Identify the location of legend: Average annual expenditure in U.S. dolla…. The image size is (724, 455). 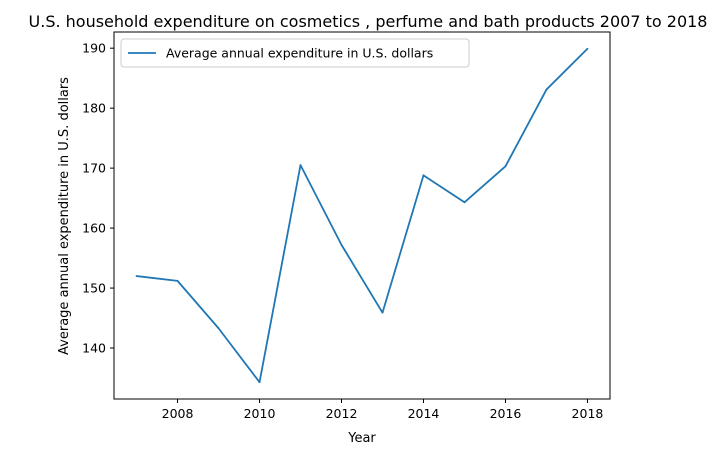
(295, 53).